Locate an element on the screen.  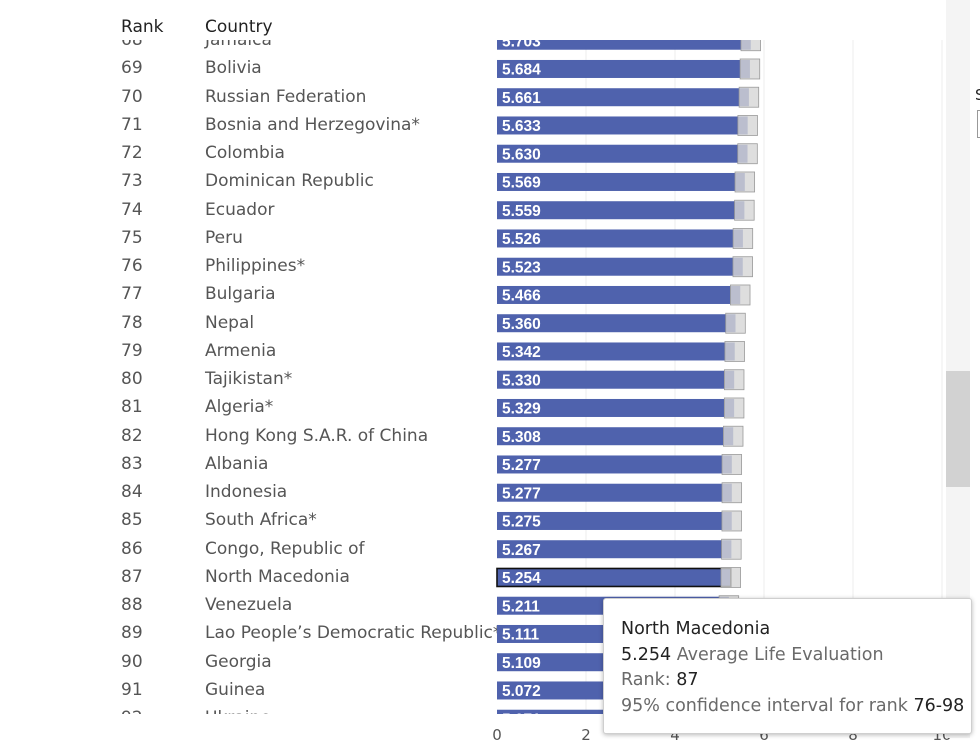
bar-value-label: 5.254 is located at coordinates (521, 578).